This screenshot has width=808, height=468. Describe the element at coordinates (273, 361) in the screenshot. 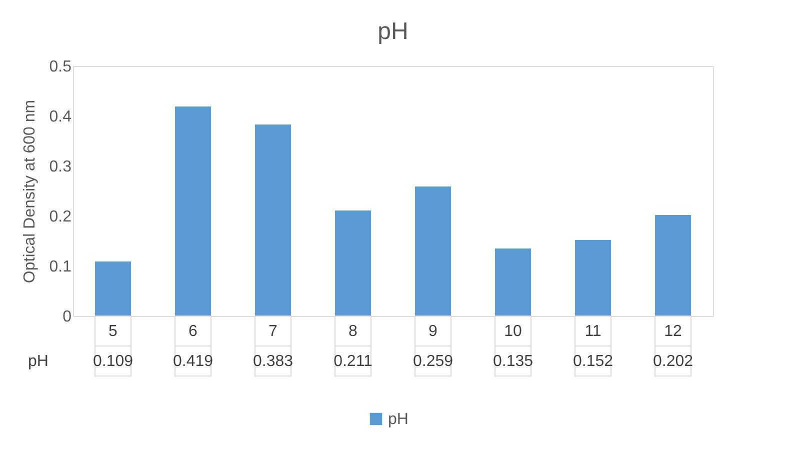

I see `data-label: 0.383` at that location.